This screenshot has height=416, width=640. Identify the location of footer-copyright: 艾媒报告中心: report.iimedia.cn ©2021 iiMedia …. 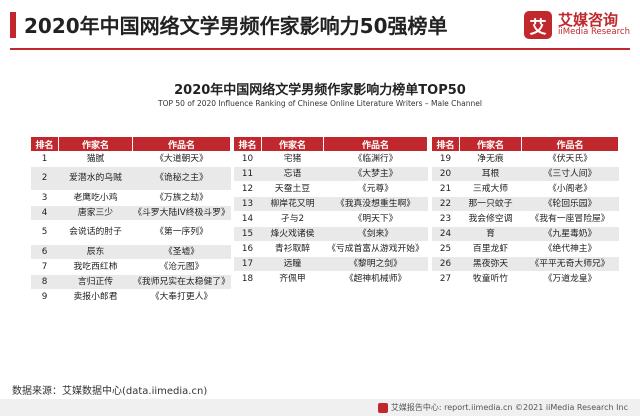
(509, 407).